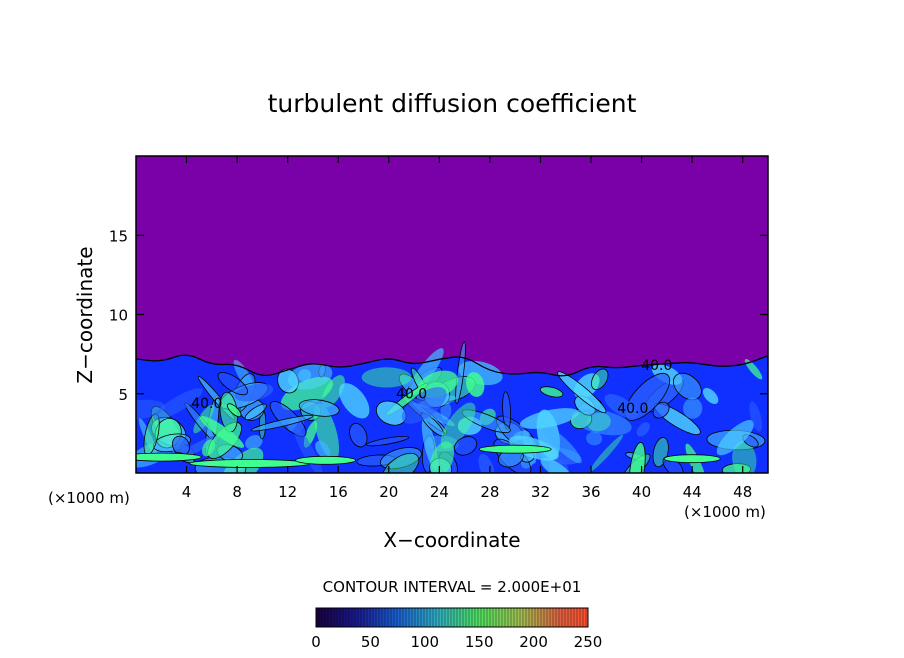 The image size is (904, 658). Describe the element at coordinates (452, 587) in the screenshot. I see `contour-interval: CONTOUR INTERVAL = 2.000E+01` at that location.